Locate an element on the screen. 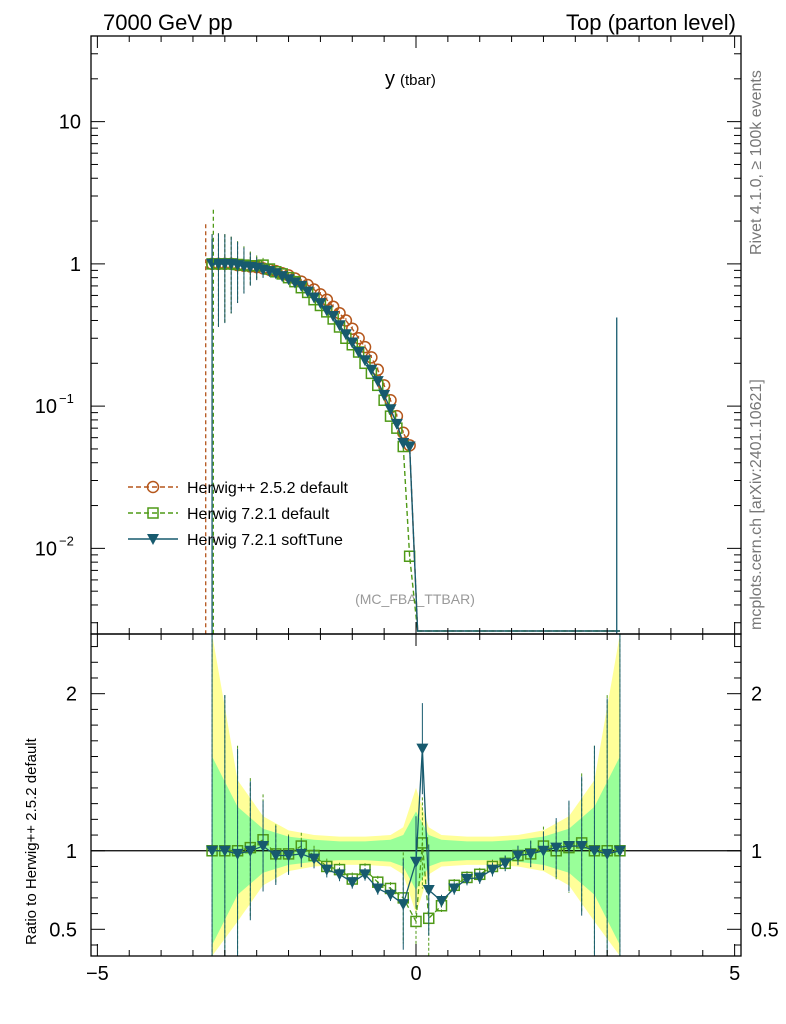 The image size is (786, 1024). plot-title-main: y is located at coordinates (390, 79).